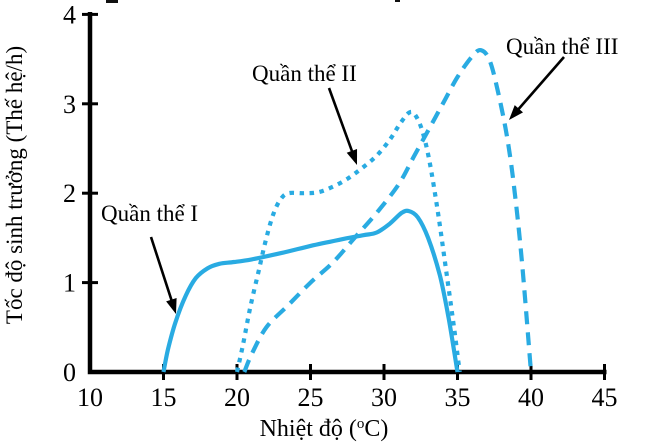 The width and height of the screenshot is (647, 445). What do you see at coordinates (14, 185) in the screenshot?
I see `y-axis-label: Tốc độ sinh trưởng (Thế hệ/h)` at bounding box center [14, 185].